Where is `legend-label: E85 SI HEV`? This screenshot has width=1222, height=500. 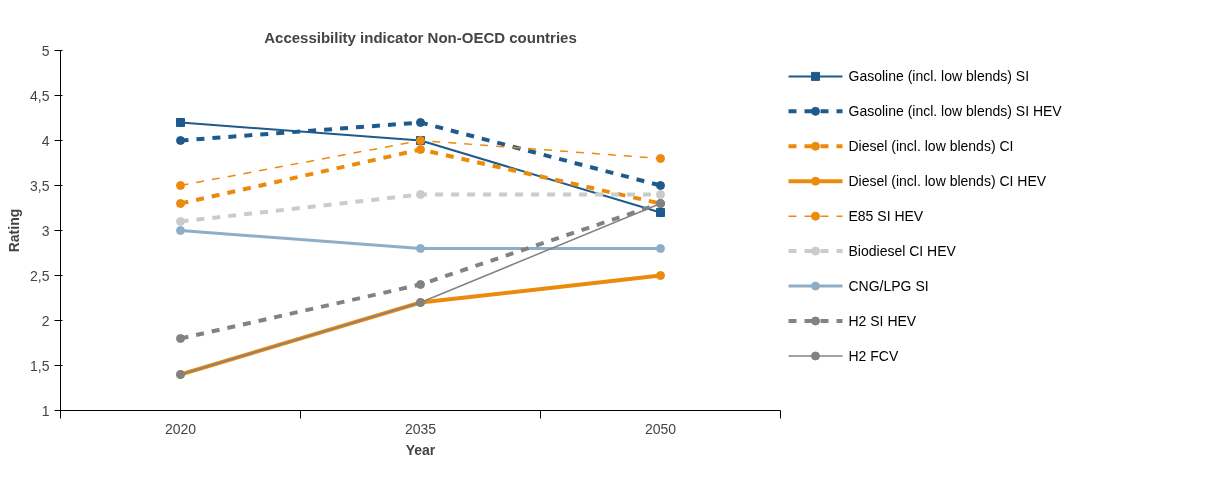
legend-label: E85 SI HEV is located at coordinates (886, 216).